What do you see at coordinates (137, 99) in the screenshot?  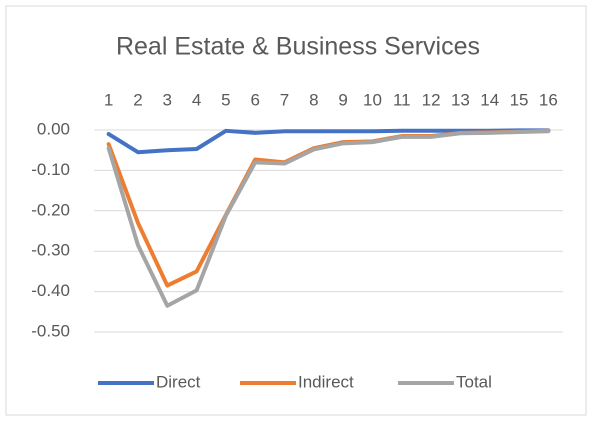 I see `x-tick-label: 2` at bounding box center [137, 99].